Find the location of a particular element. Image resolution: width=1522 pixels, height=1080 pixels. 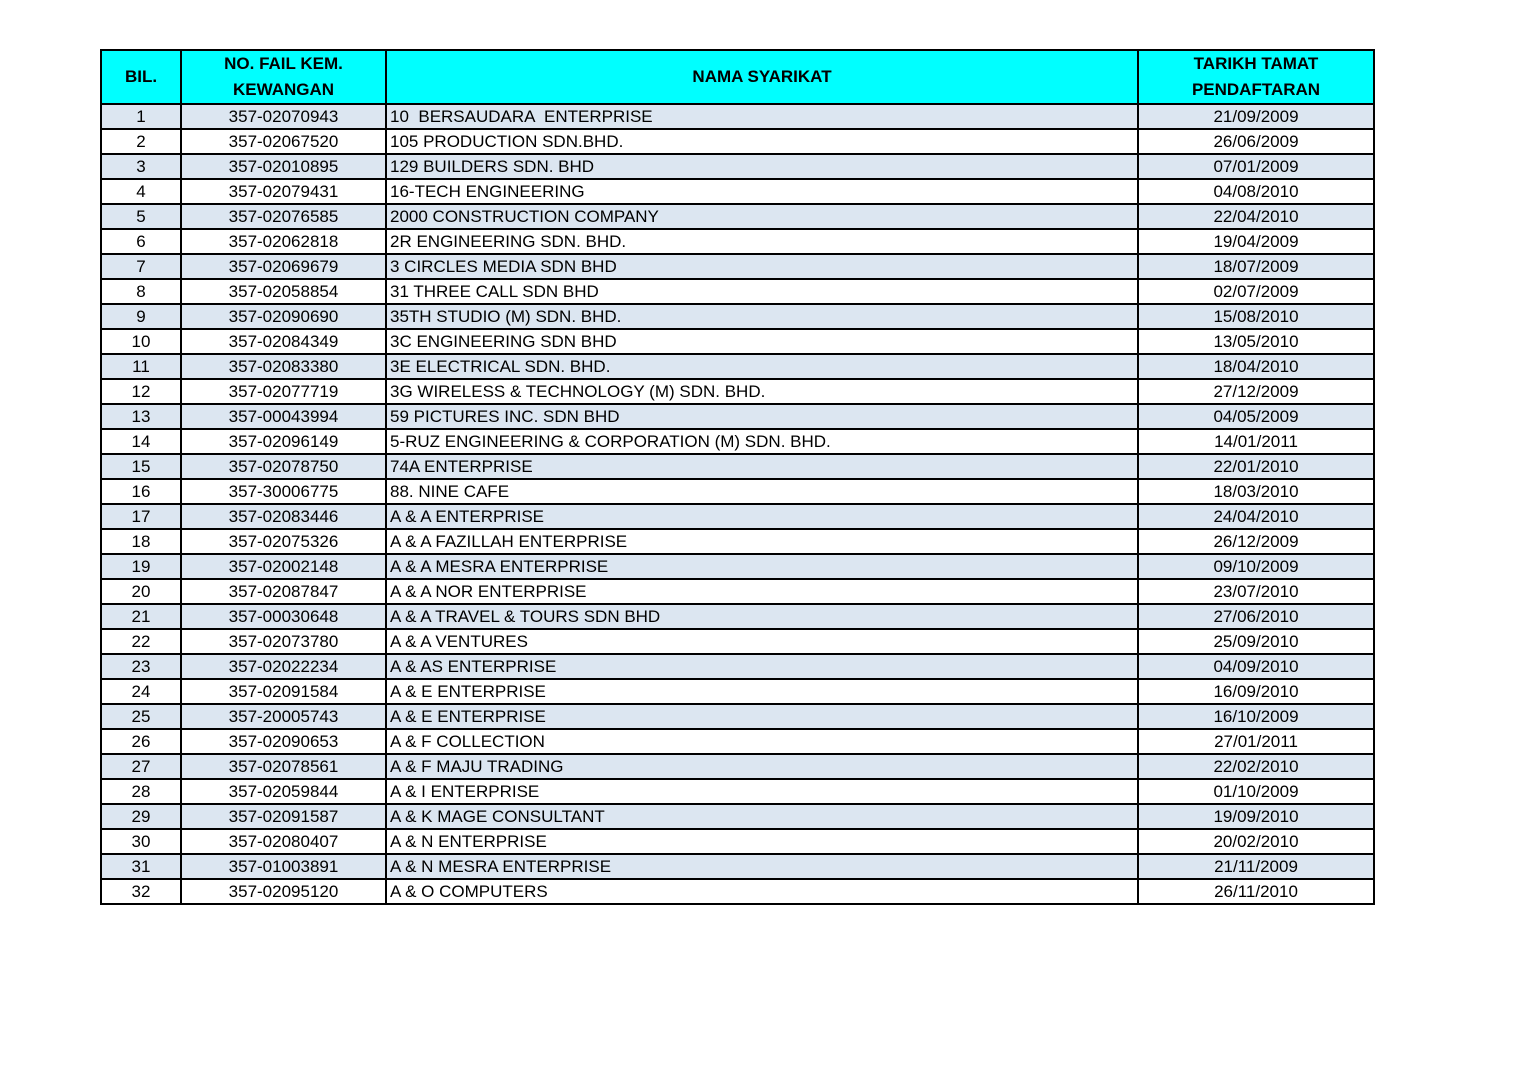

table-cell: A & A FAZILLAH ENTERPRISE is located at coordinates (762, 541).